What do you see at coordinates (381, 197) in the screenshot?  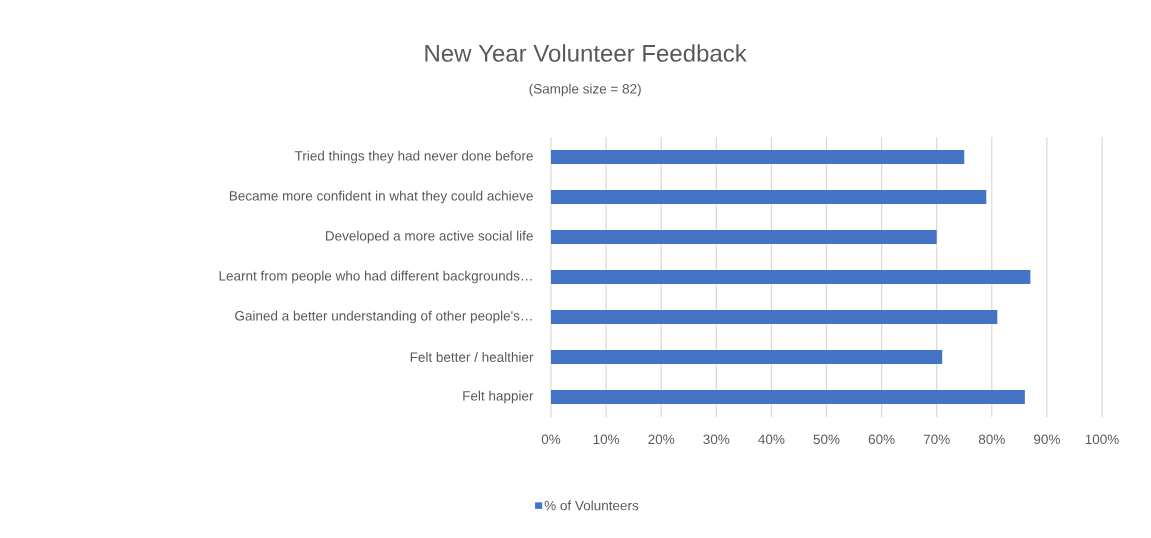 I see `y-tick-label: Became more confident in what they could achieve` at bounding box center [381, 197].